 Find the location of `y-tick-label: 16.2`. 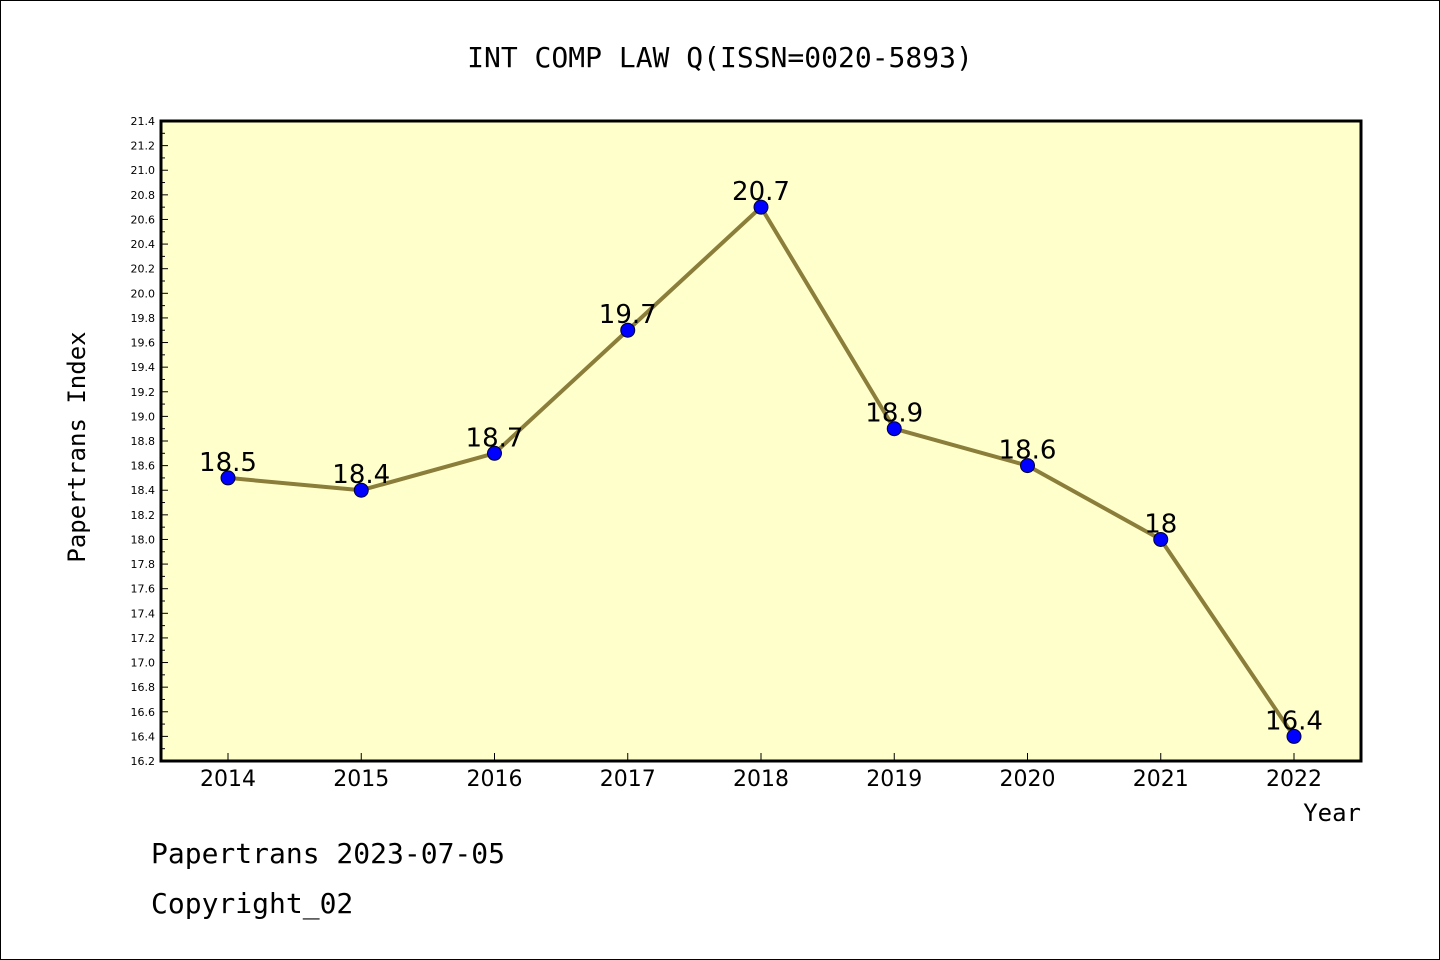

y-tick-label: 16.2 is located at coordinates (143, 761).